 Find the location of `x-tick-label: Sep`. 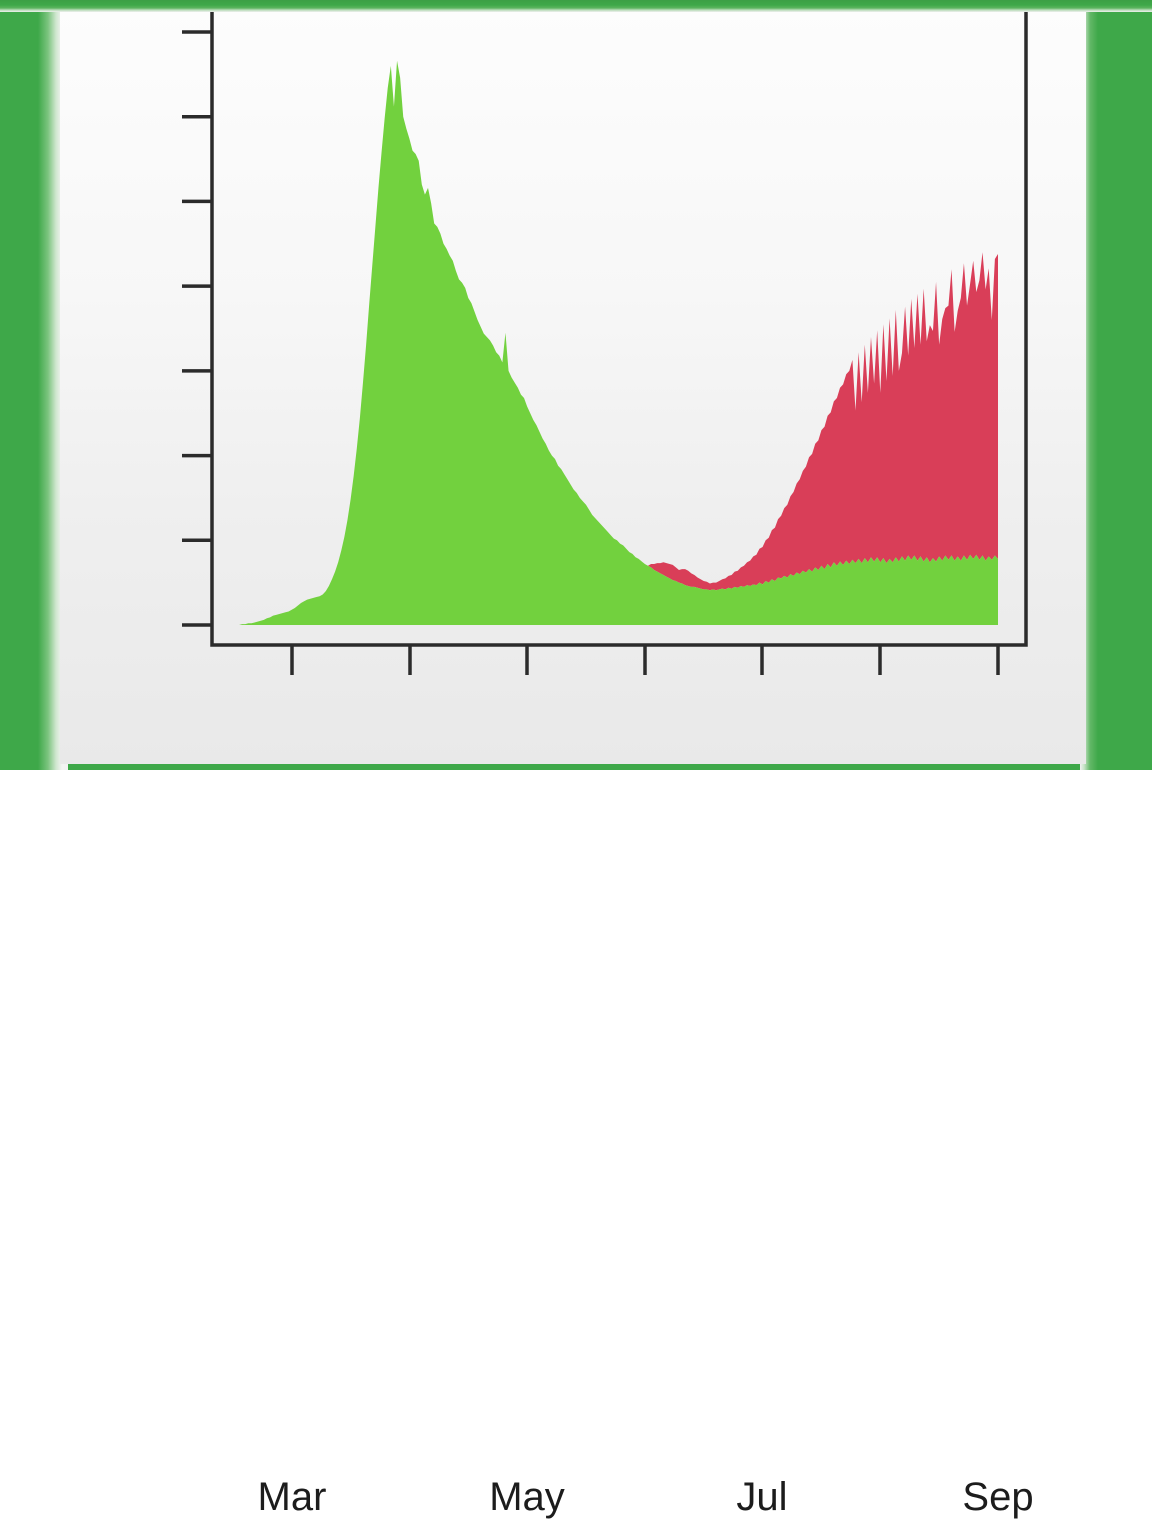

x-tick-label: Sep is located at coordinates (998, 1497).